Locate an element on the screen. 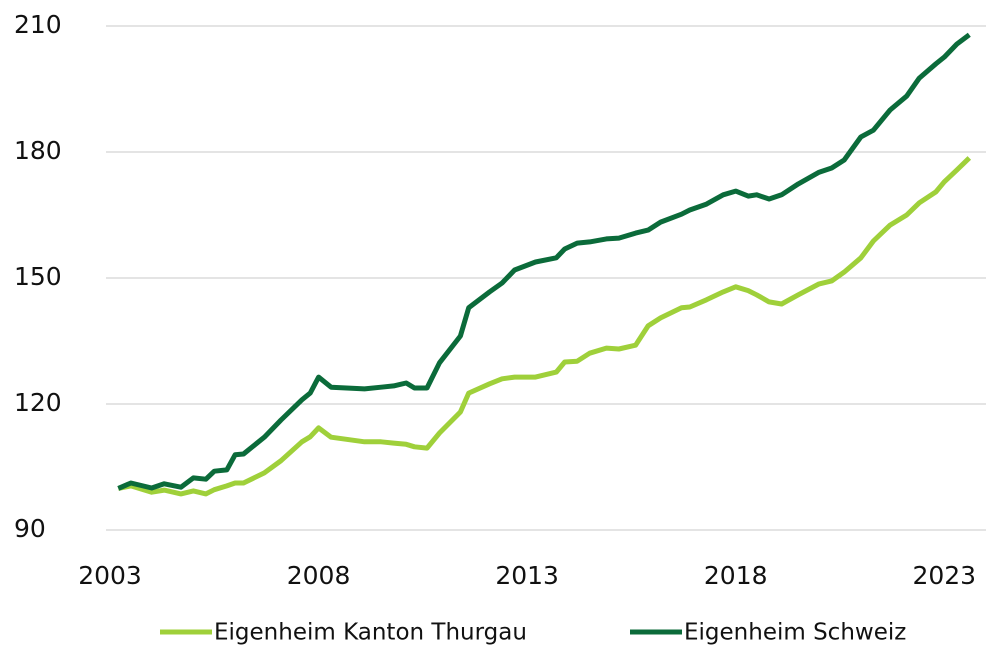 This screenshot has height=648, width=990. y-tick-label: 180 is located at coordinates (38, 150).